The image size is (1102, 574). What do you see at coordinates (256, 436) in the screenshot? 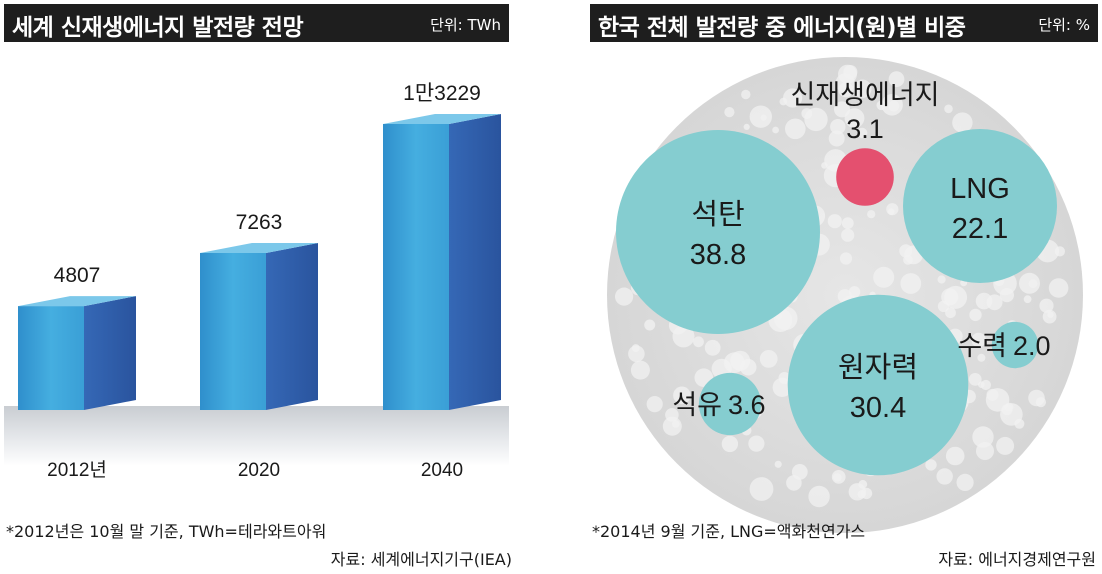
I see `bar-floor` at bounding box center [256, 436].